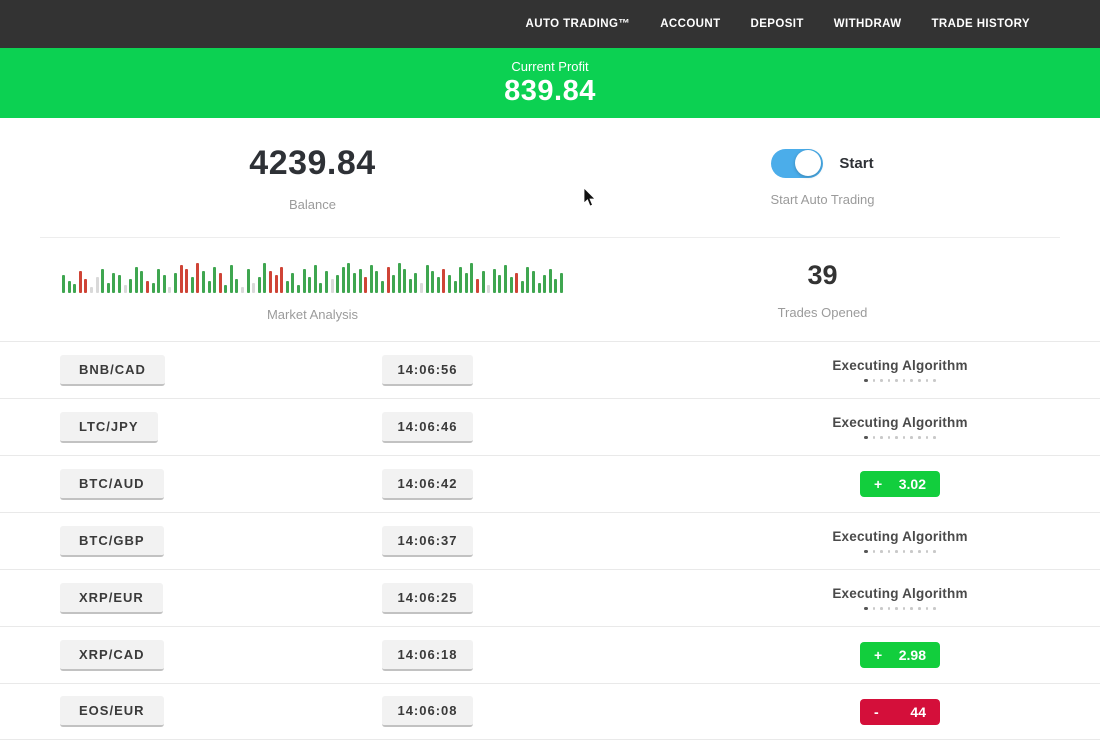 The width and height of the screenshot is (1100, 742). Describe the element at coordinates (427, 655) in the screenshot. I see `trade-time-badge: 14:06:18` at that location.